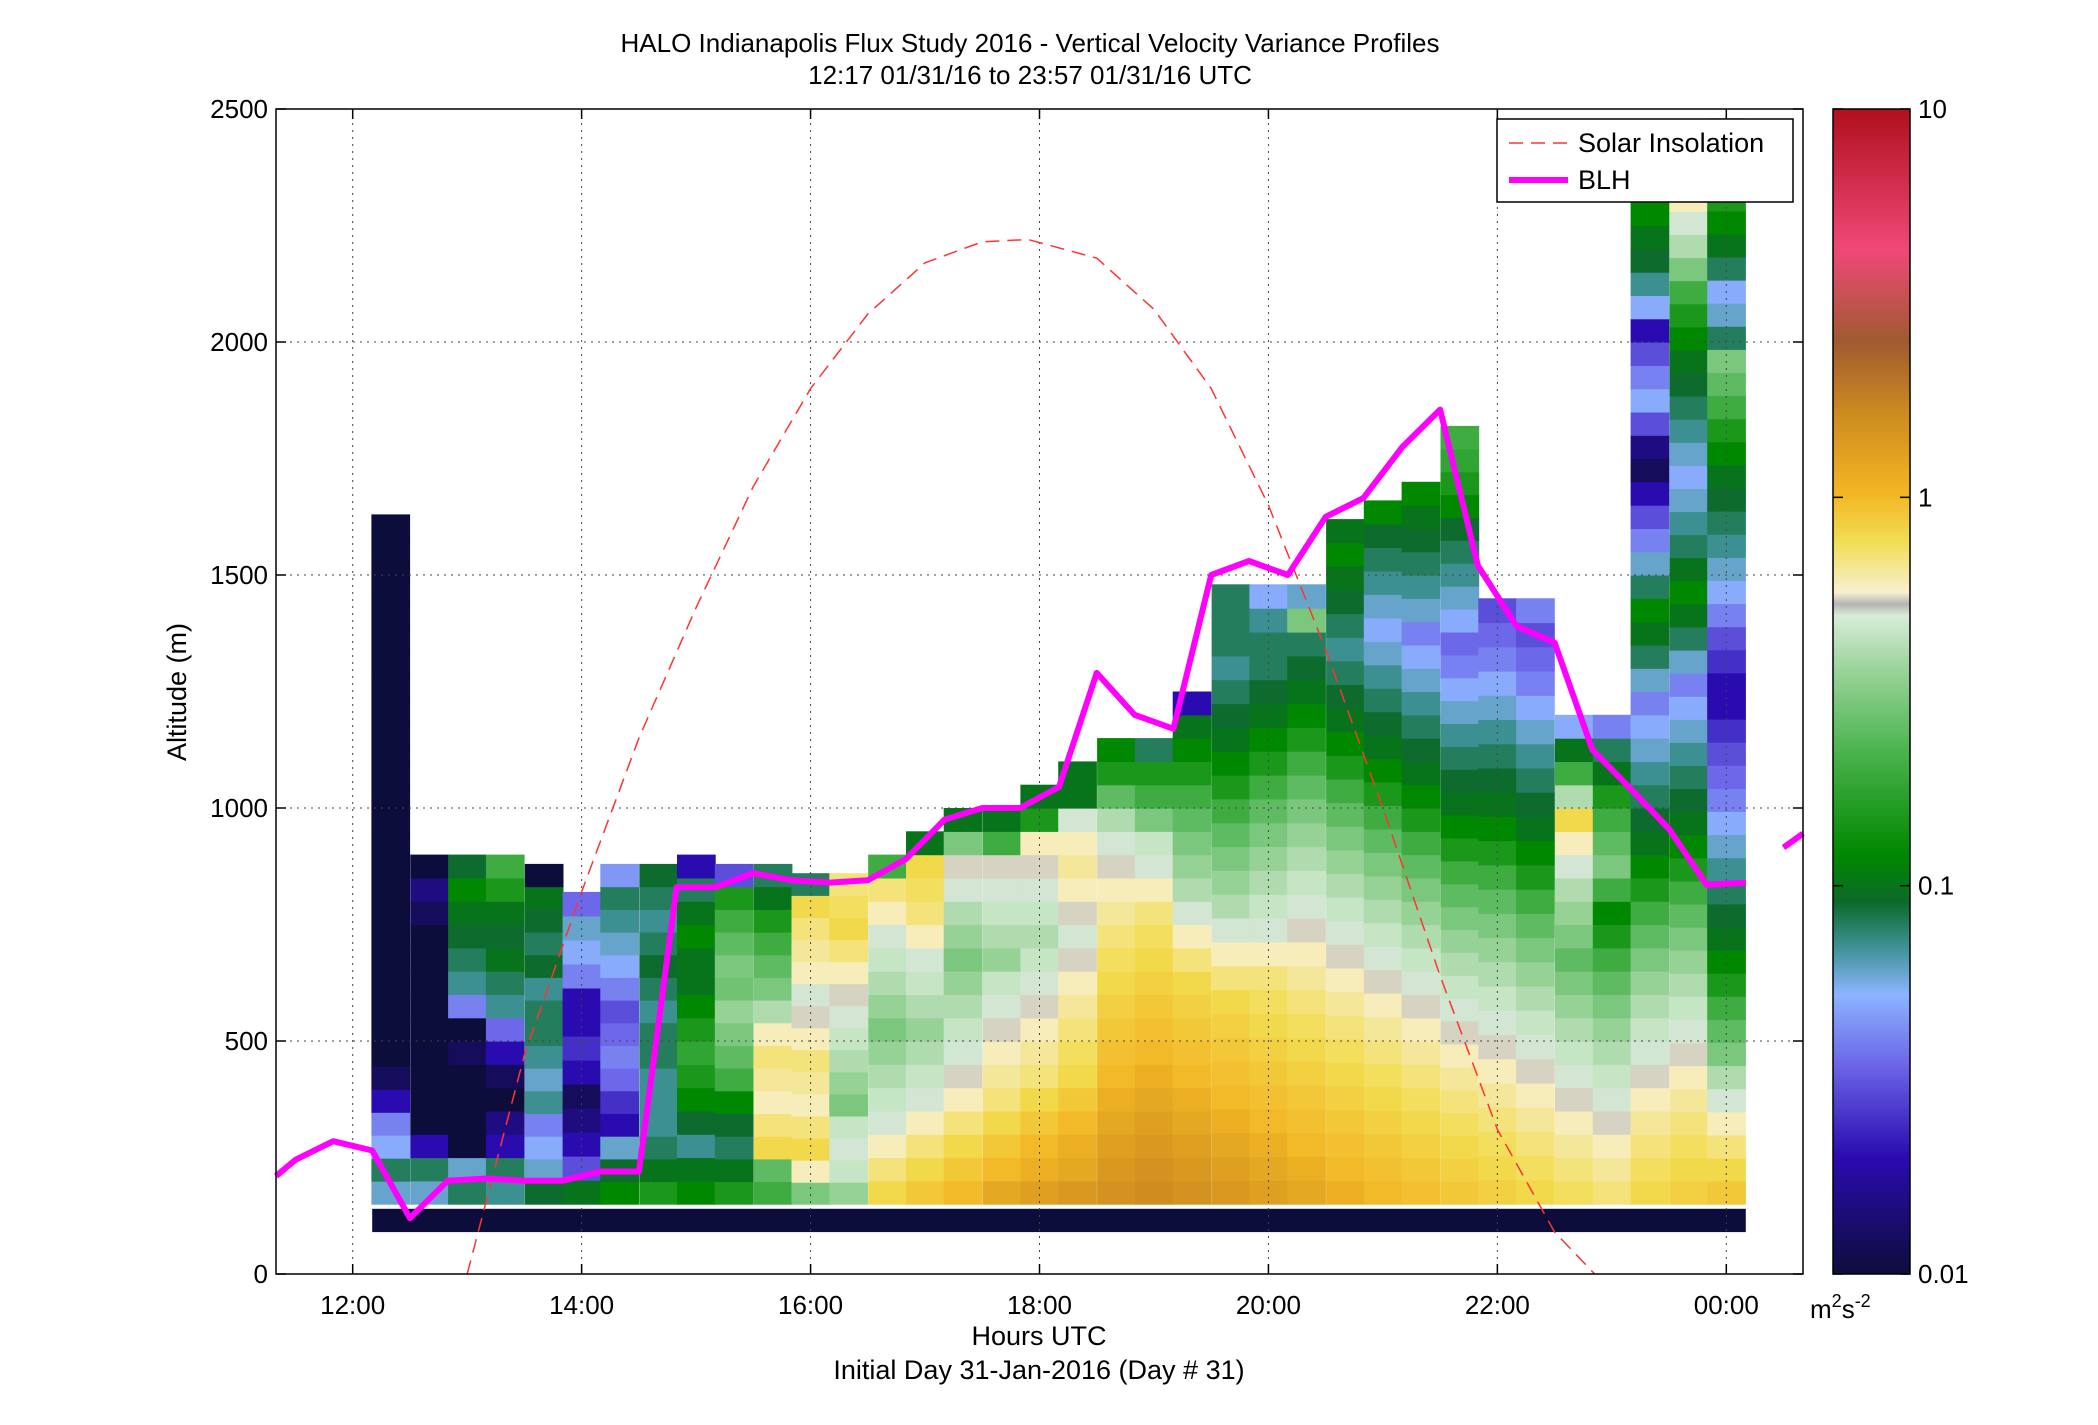  I want to click on colorbar-ticks: 10 1 0.1 0.01, so click(1901, 691).